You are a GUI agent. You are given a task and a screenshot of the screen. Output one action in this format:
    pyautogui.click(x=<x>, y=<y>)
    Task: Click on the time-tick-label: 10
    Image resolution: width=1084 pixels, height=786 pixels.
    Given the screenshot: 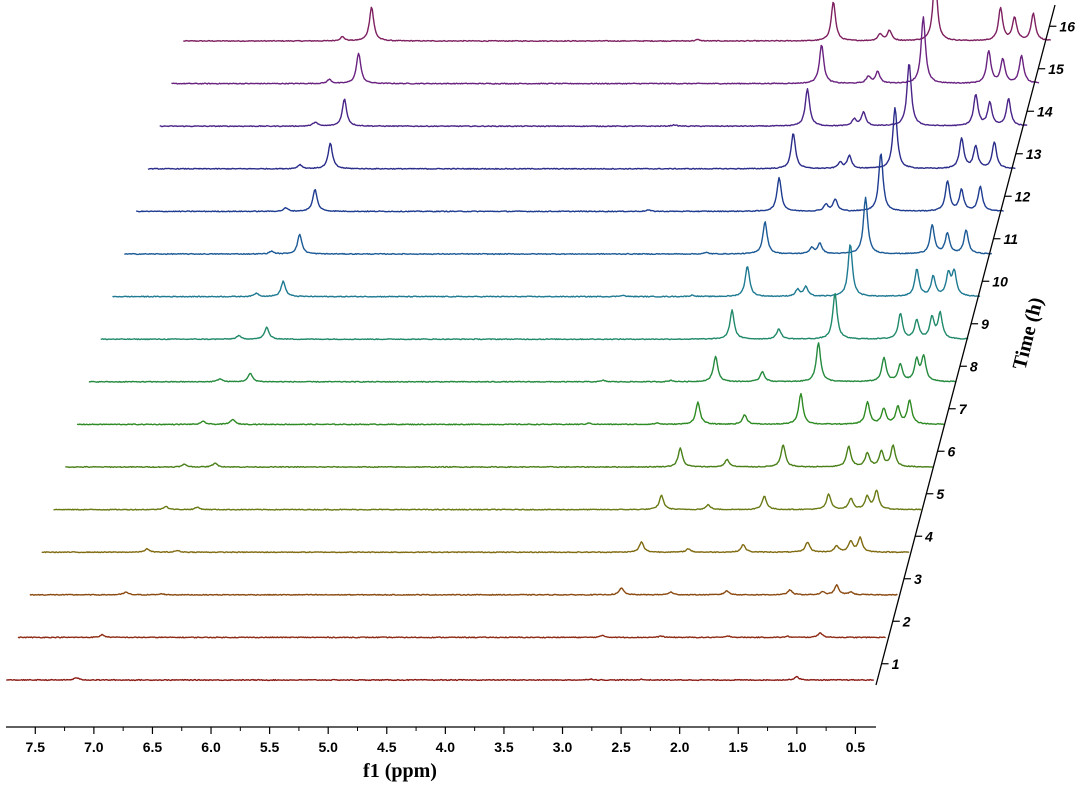 What is the action you would take?
    pyautogui.click(x=1000, y=281)
    